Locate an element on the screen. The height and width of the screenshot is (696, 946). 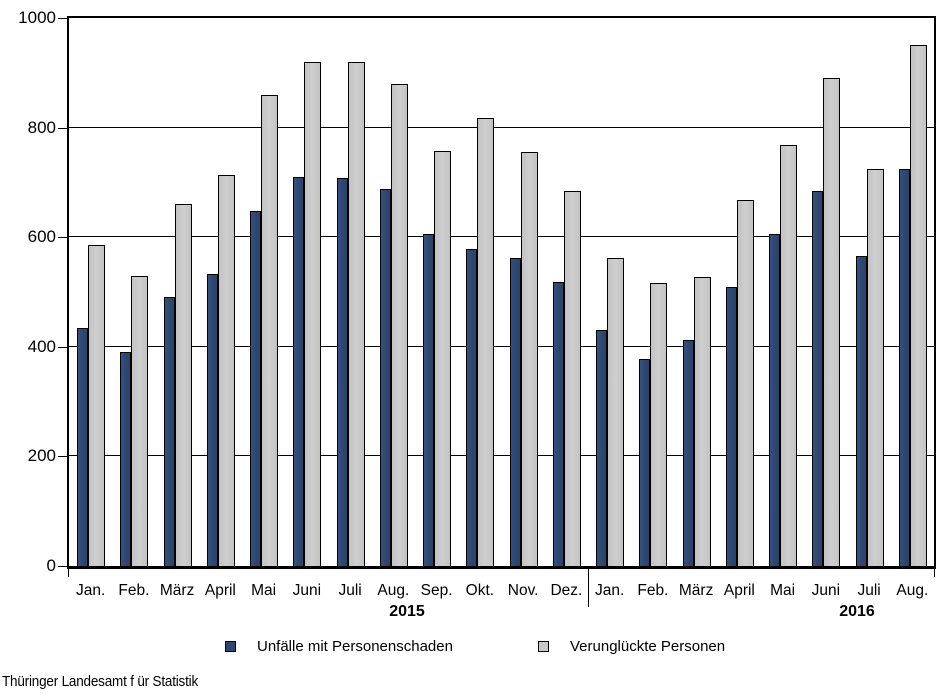
x-axis-label-19: Aug. is located at coordinates (912, 590).